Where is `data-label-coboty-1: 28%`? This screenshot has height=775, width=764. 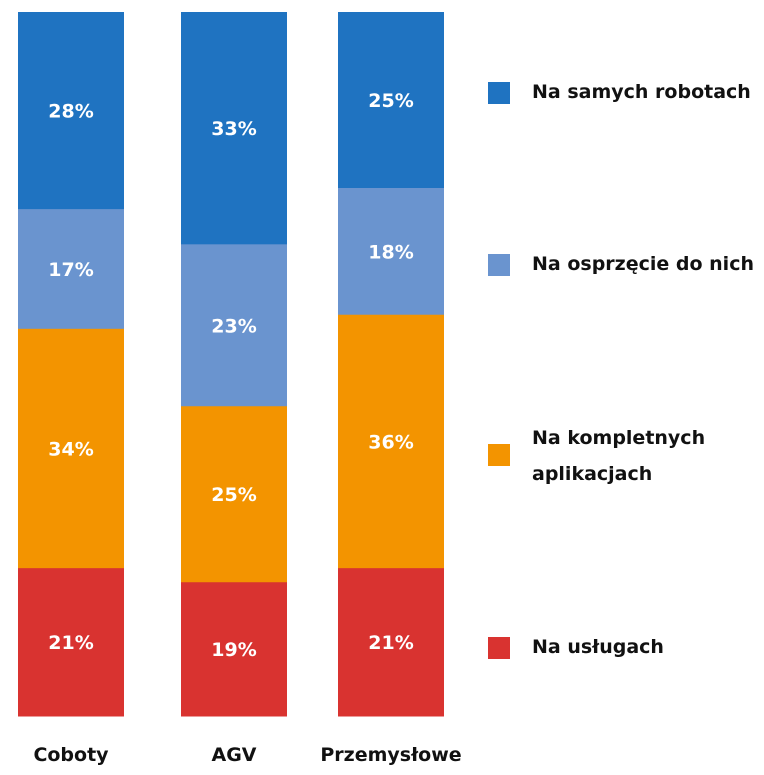 data-label-coboty-1: 28% is located at coordinates (70, 112).